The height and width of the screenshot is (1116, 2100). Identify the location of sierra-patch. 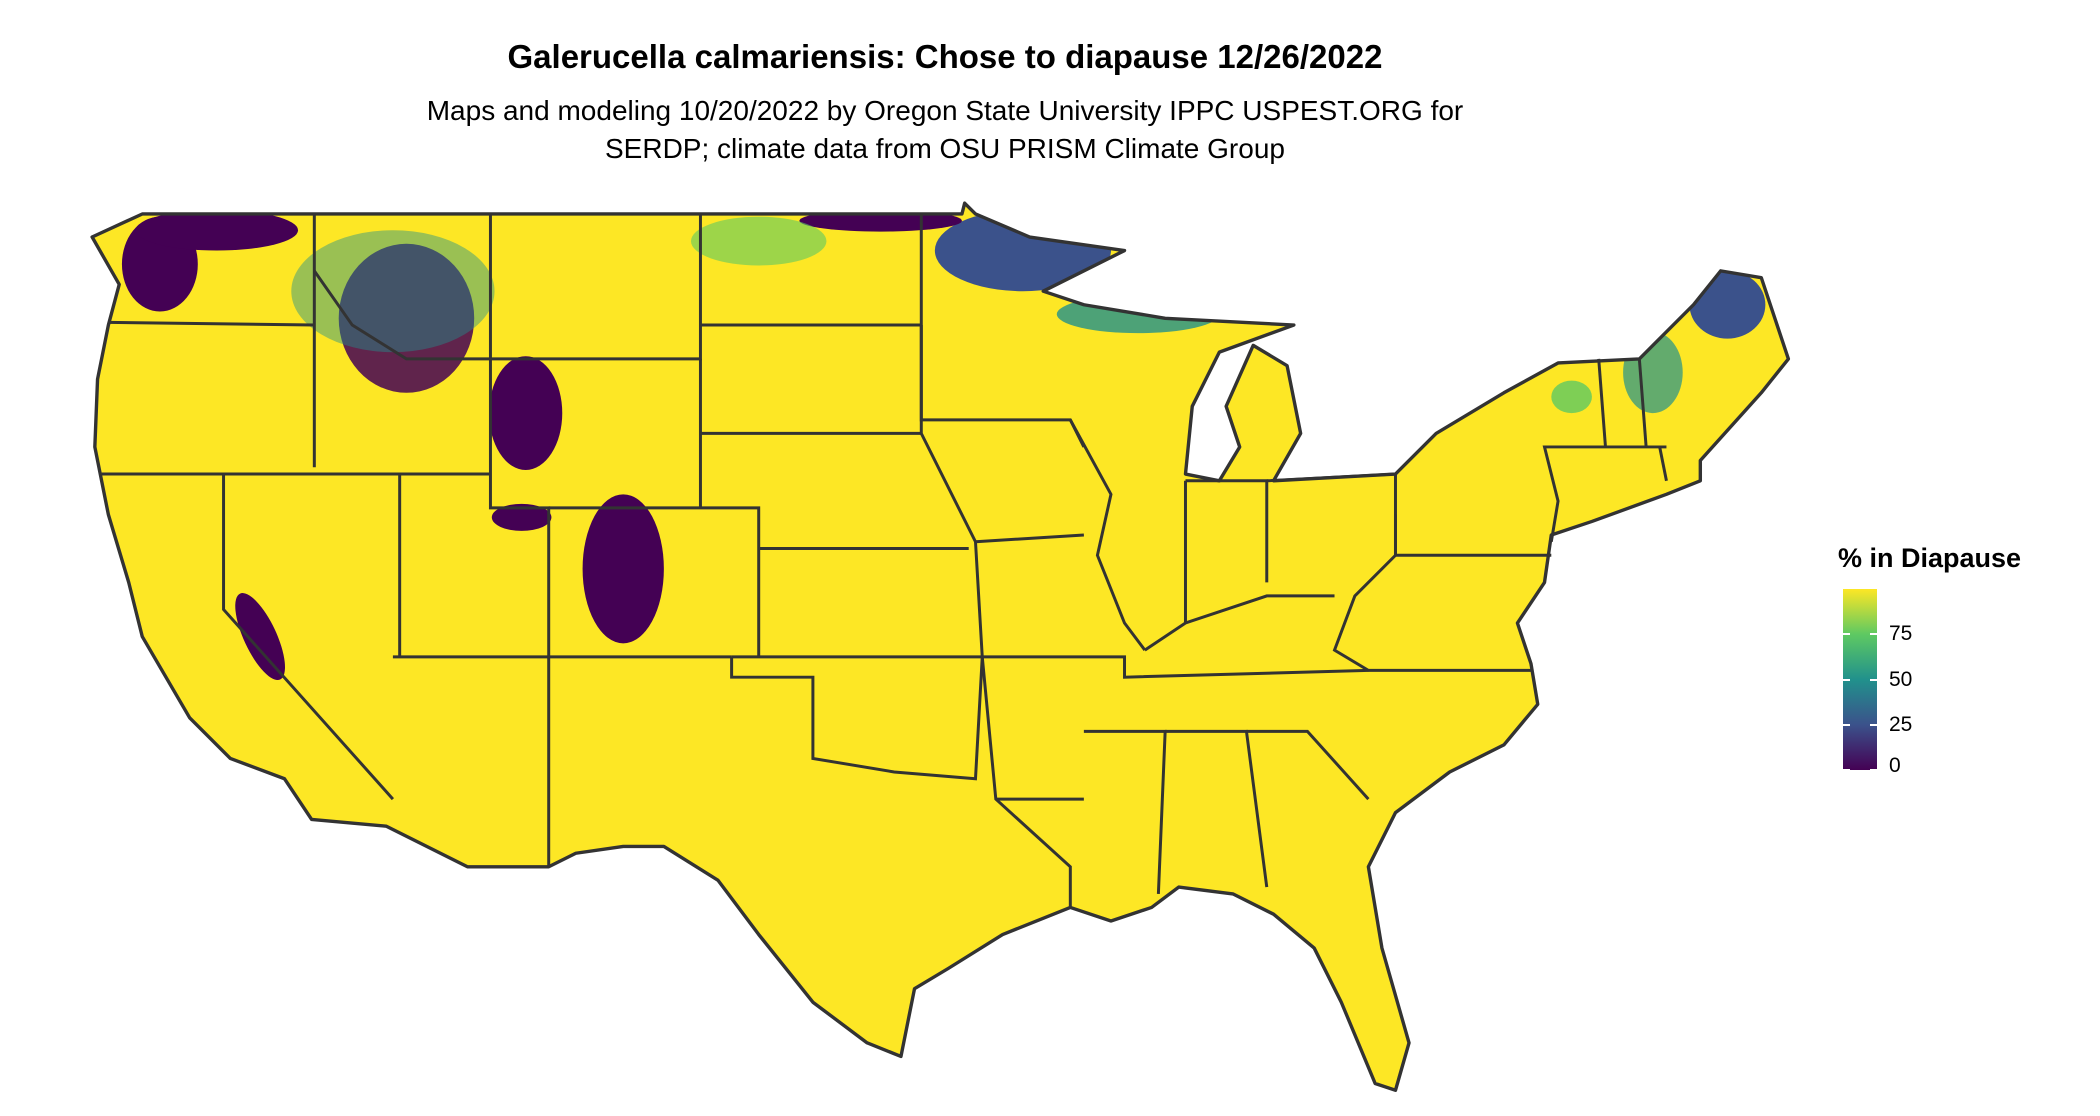
(260, 637).